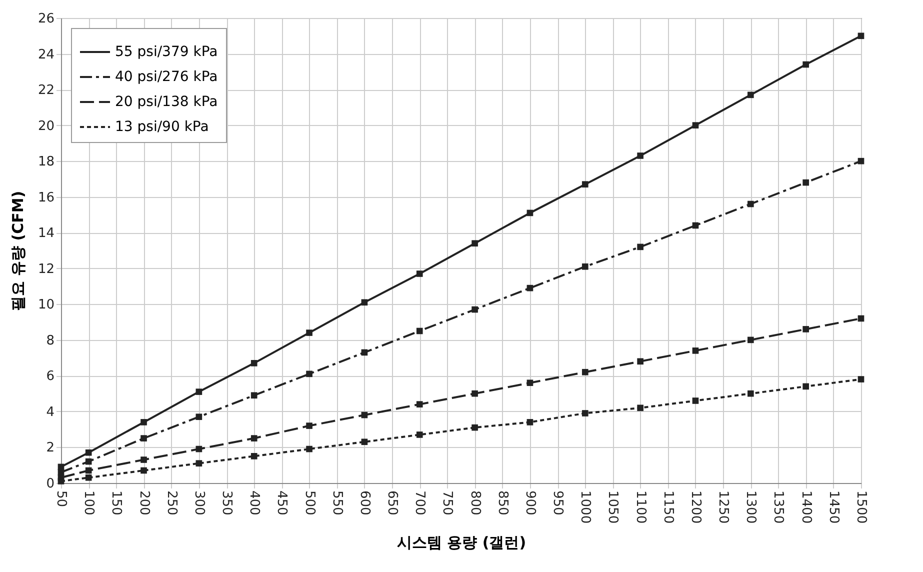 This screenshot has height=572, width=923. Describe the element at coordinates (254, 503) in the screenshot. I see `x-tick-label: 400` at that location.